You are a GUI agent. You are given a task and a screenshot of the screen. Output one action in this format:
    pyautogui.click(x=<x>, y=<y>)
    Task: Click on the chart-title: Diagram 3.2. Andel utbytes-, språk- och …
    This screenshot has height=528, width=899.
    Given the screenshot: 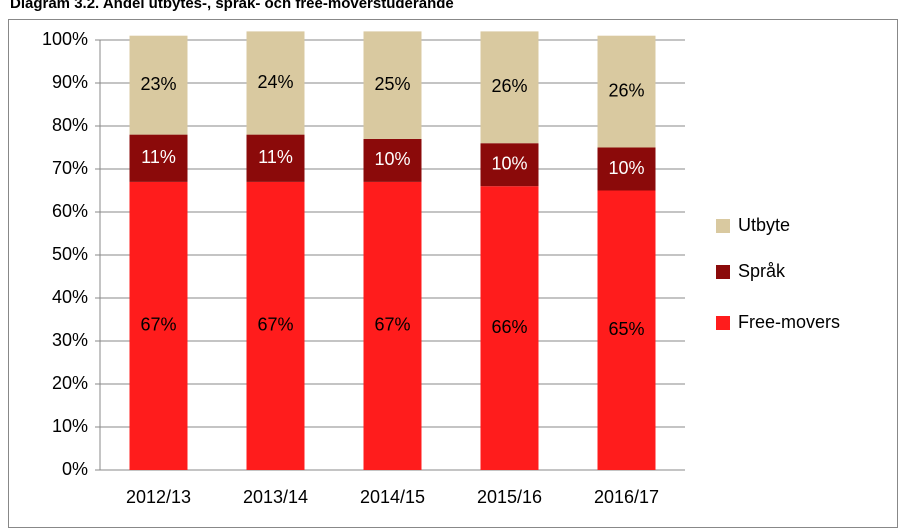 What is the action you would take?
    pyautogui.click(x=232, y=6)
    